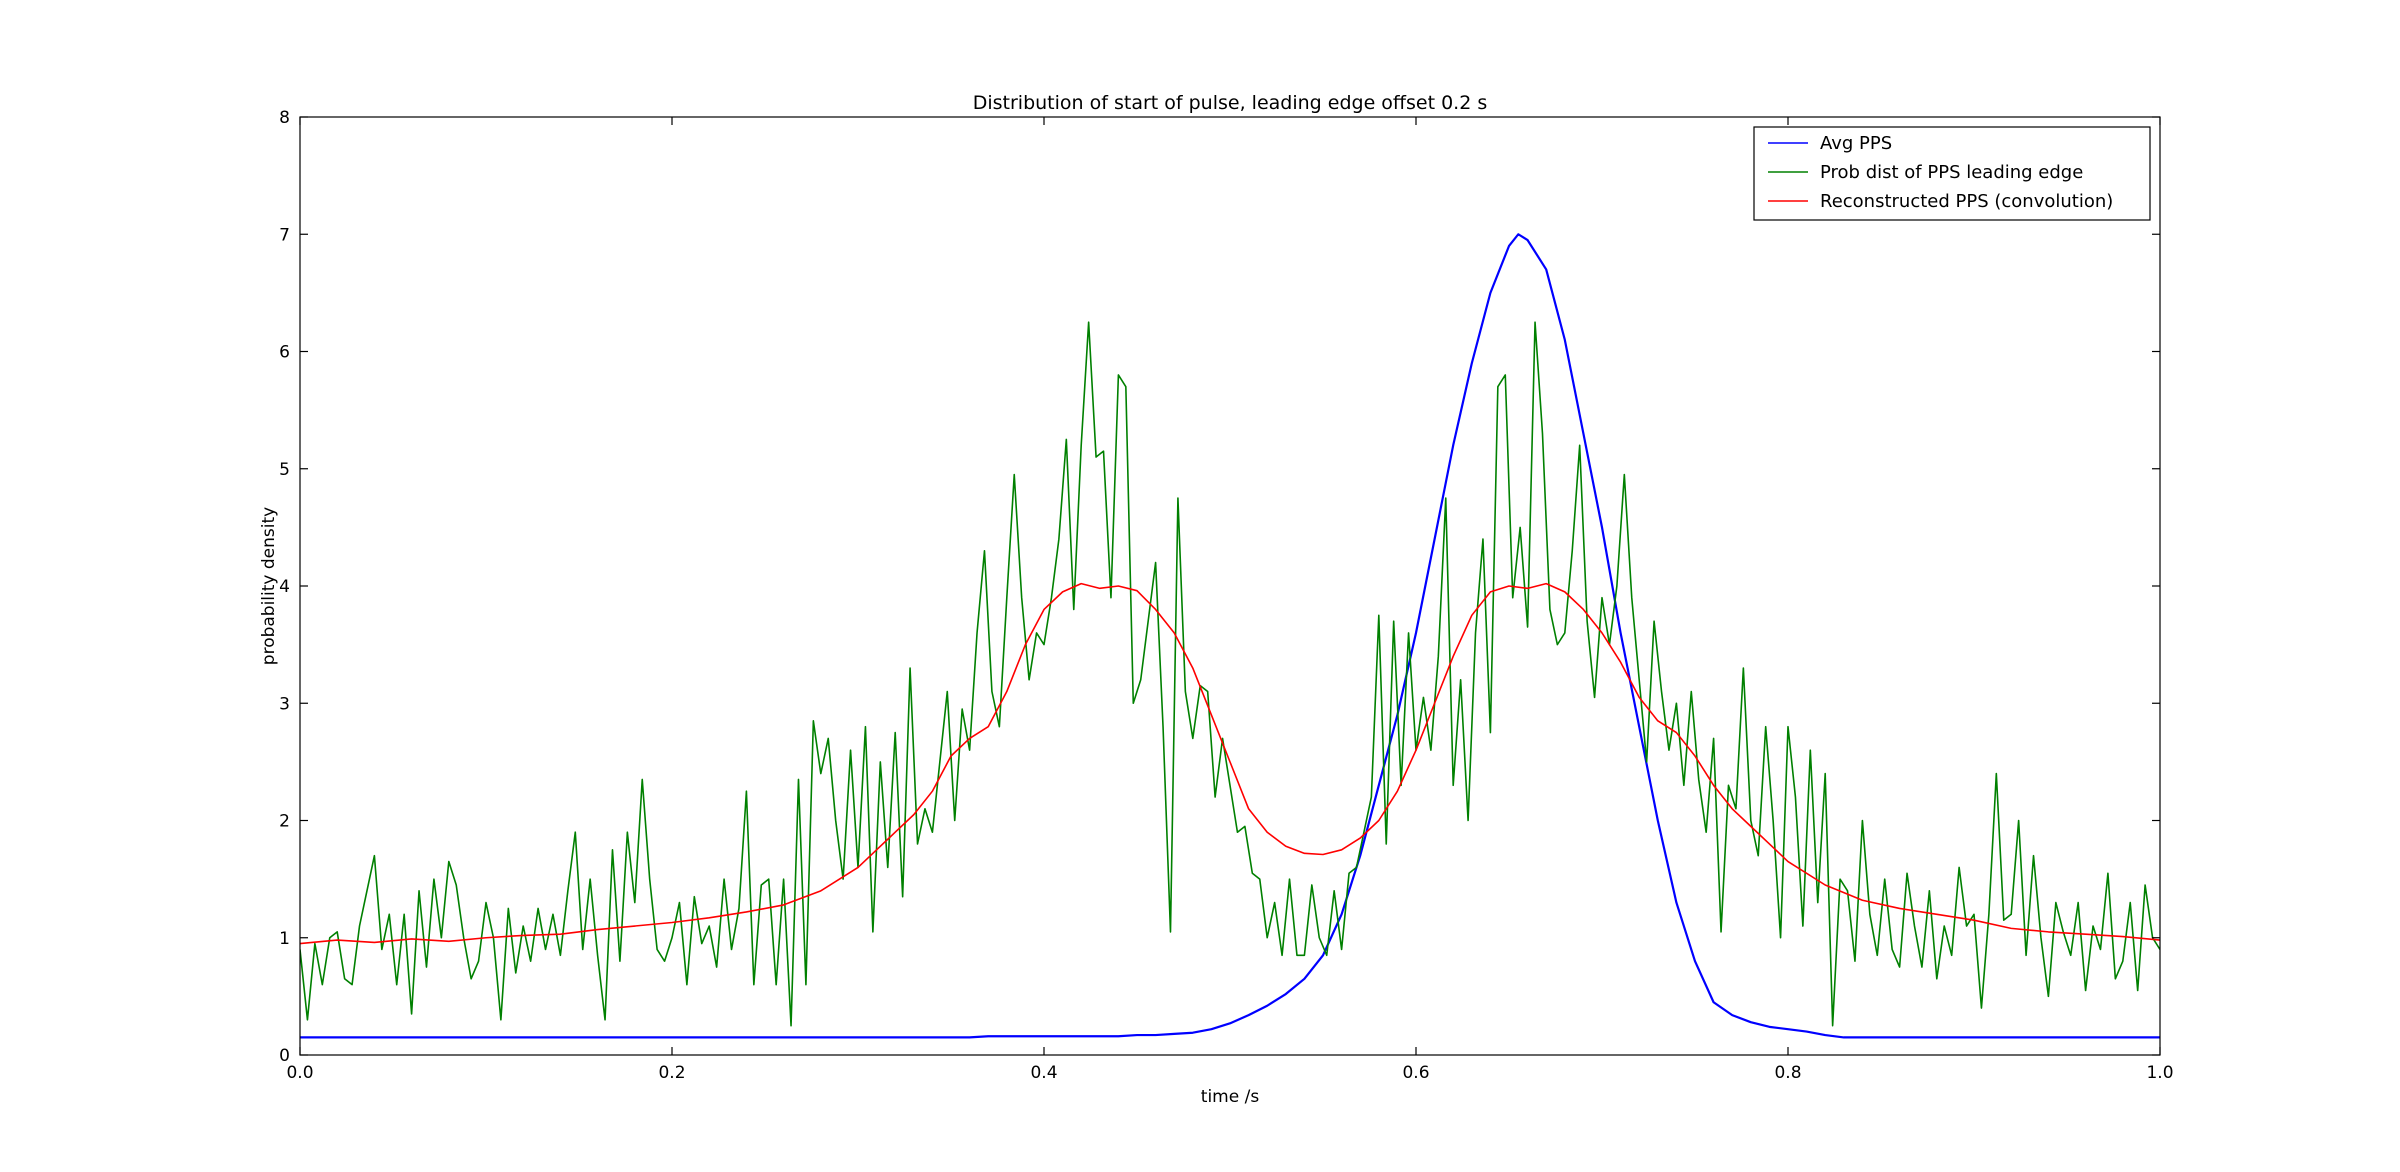 The image size is (2400, 1172). What do you see at coordinates (1856, 143) in the screenshot?
I see `legend-label-avg-pps: Avg PPS` at bounding box center [1856, 143].